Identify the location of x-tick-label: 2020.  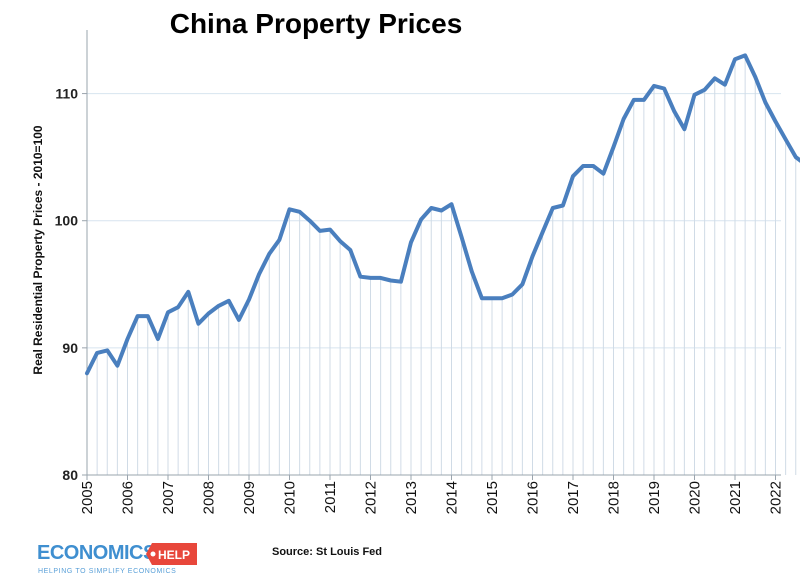
(695, 497).